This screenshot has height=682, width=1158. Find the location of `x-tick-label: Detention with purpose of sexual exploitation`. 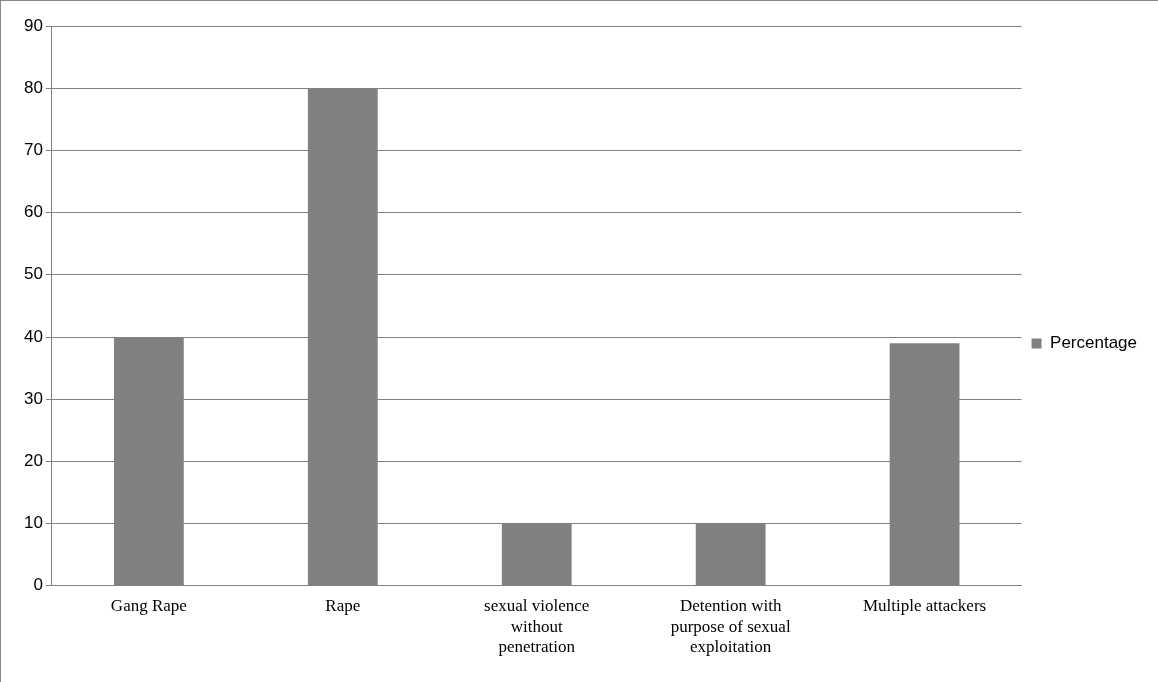

x-tick-label: Detention with purpose of sexual exploitation is located at coordinates (730, 626).